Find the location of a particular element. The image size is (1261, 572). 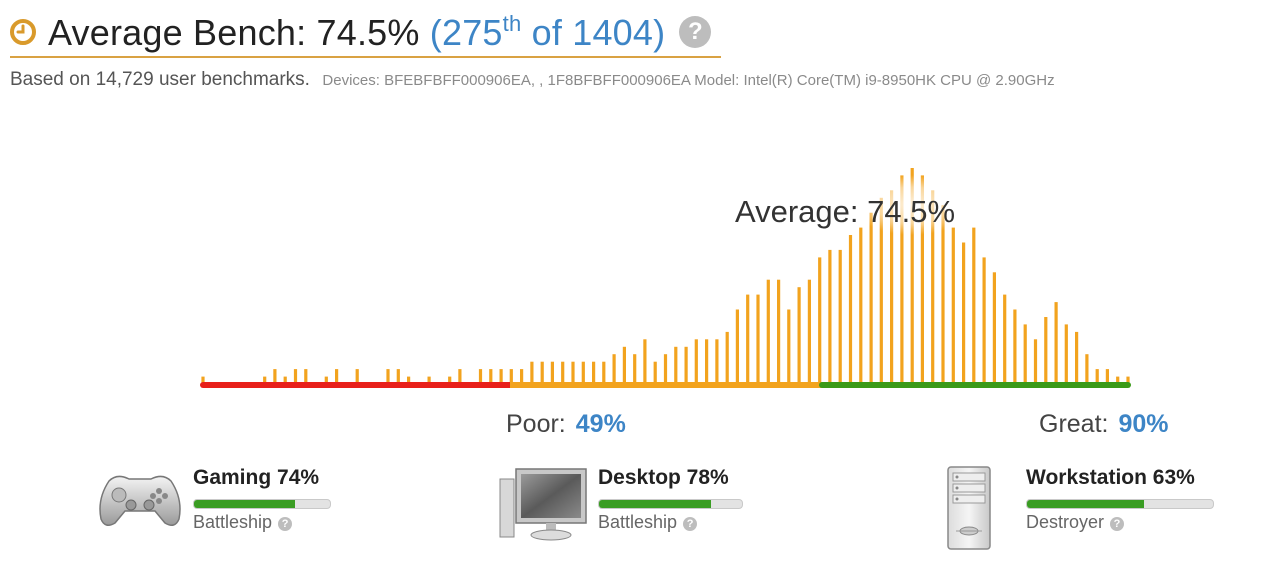

category-desktop: Desktop 78% Battleship? is located at coordinates (620, 503).